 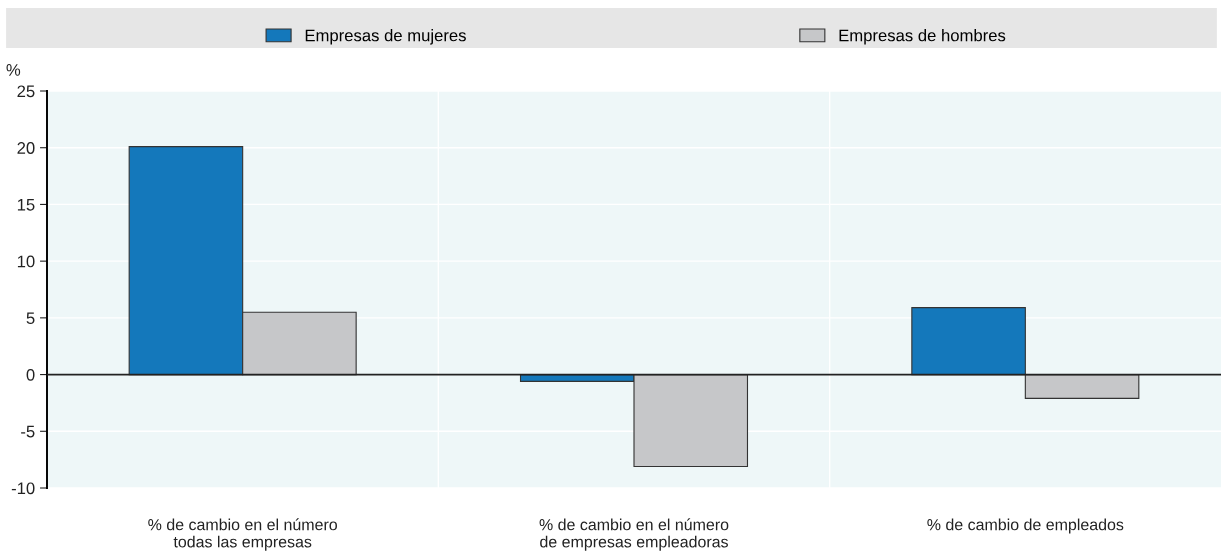 What do you see at coordinates (30, 318) in the screenshot?
I see `y-tick-label: 5` at bounding box center [30, 318].